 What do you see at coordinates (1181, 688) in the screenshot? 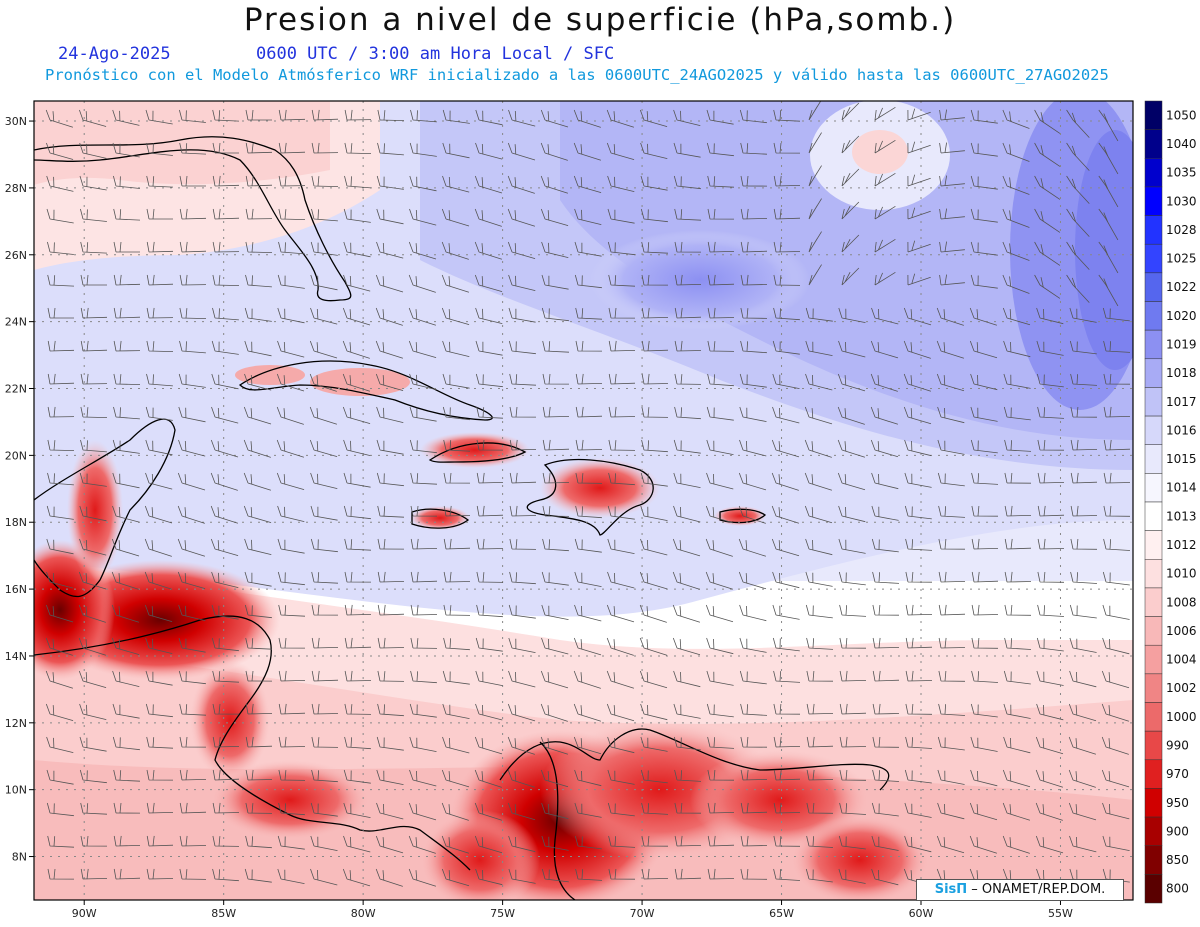
I see `legend-label: 1002` at bounding box center [1181, 688].